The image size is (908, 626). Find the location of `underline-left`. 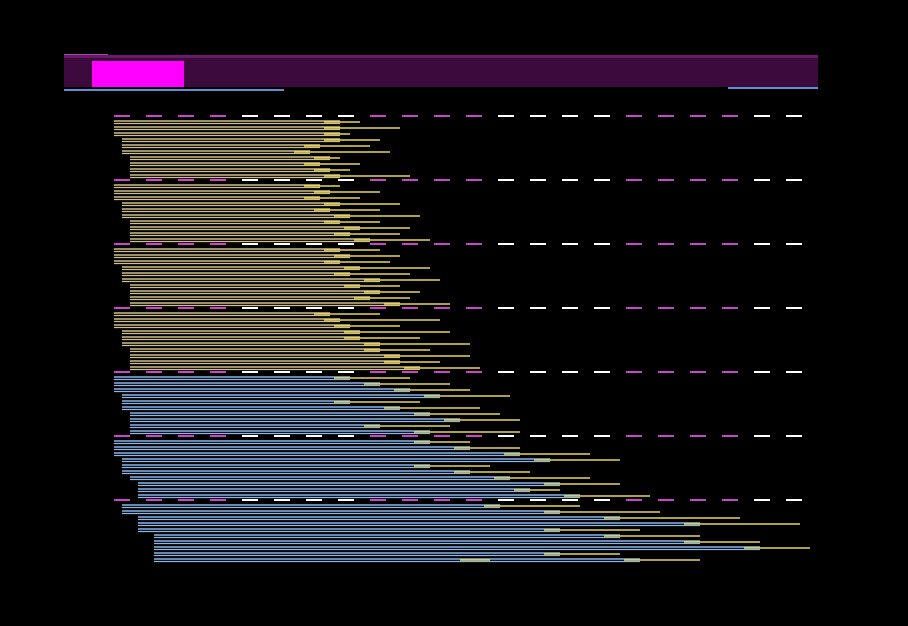

underline-left is located at coordinates (174, 90).